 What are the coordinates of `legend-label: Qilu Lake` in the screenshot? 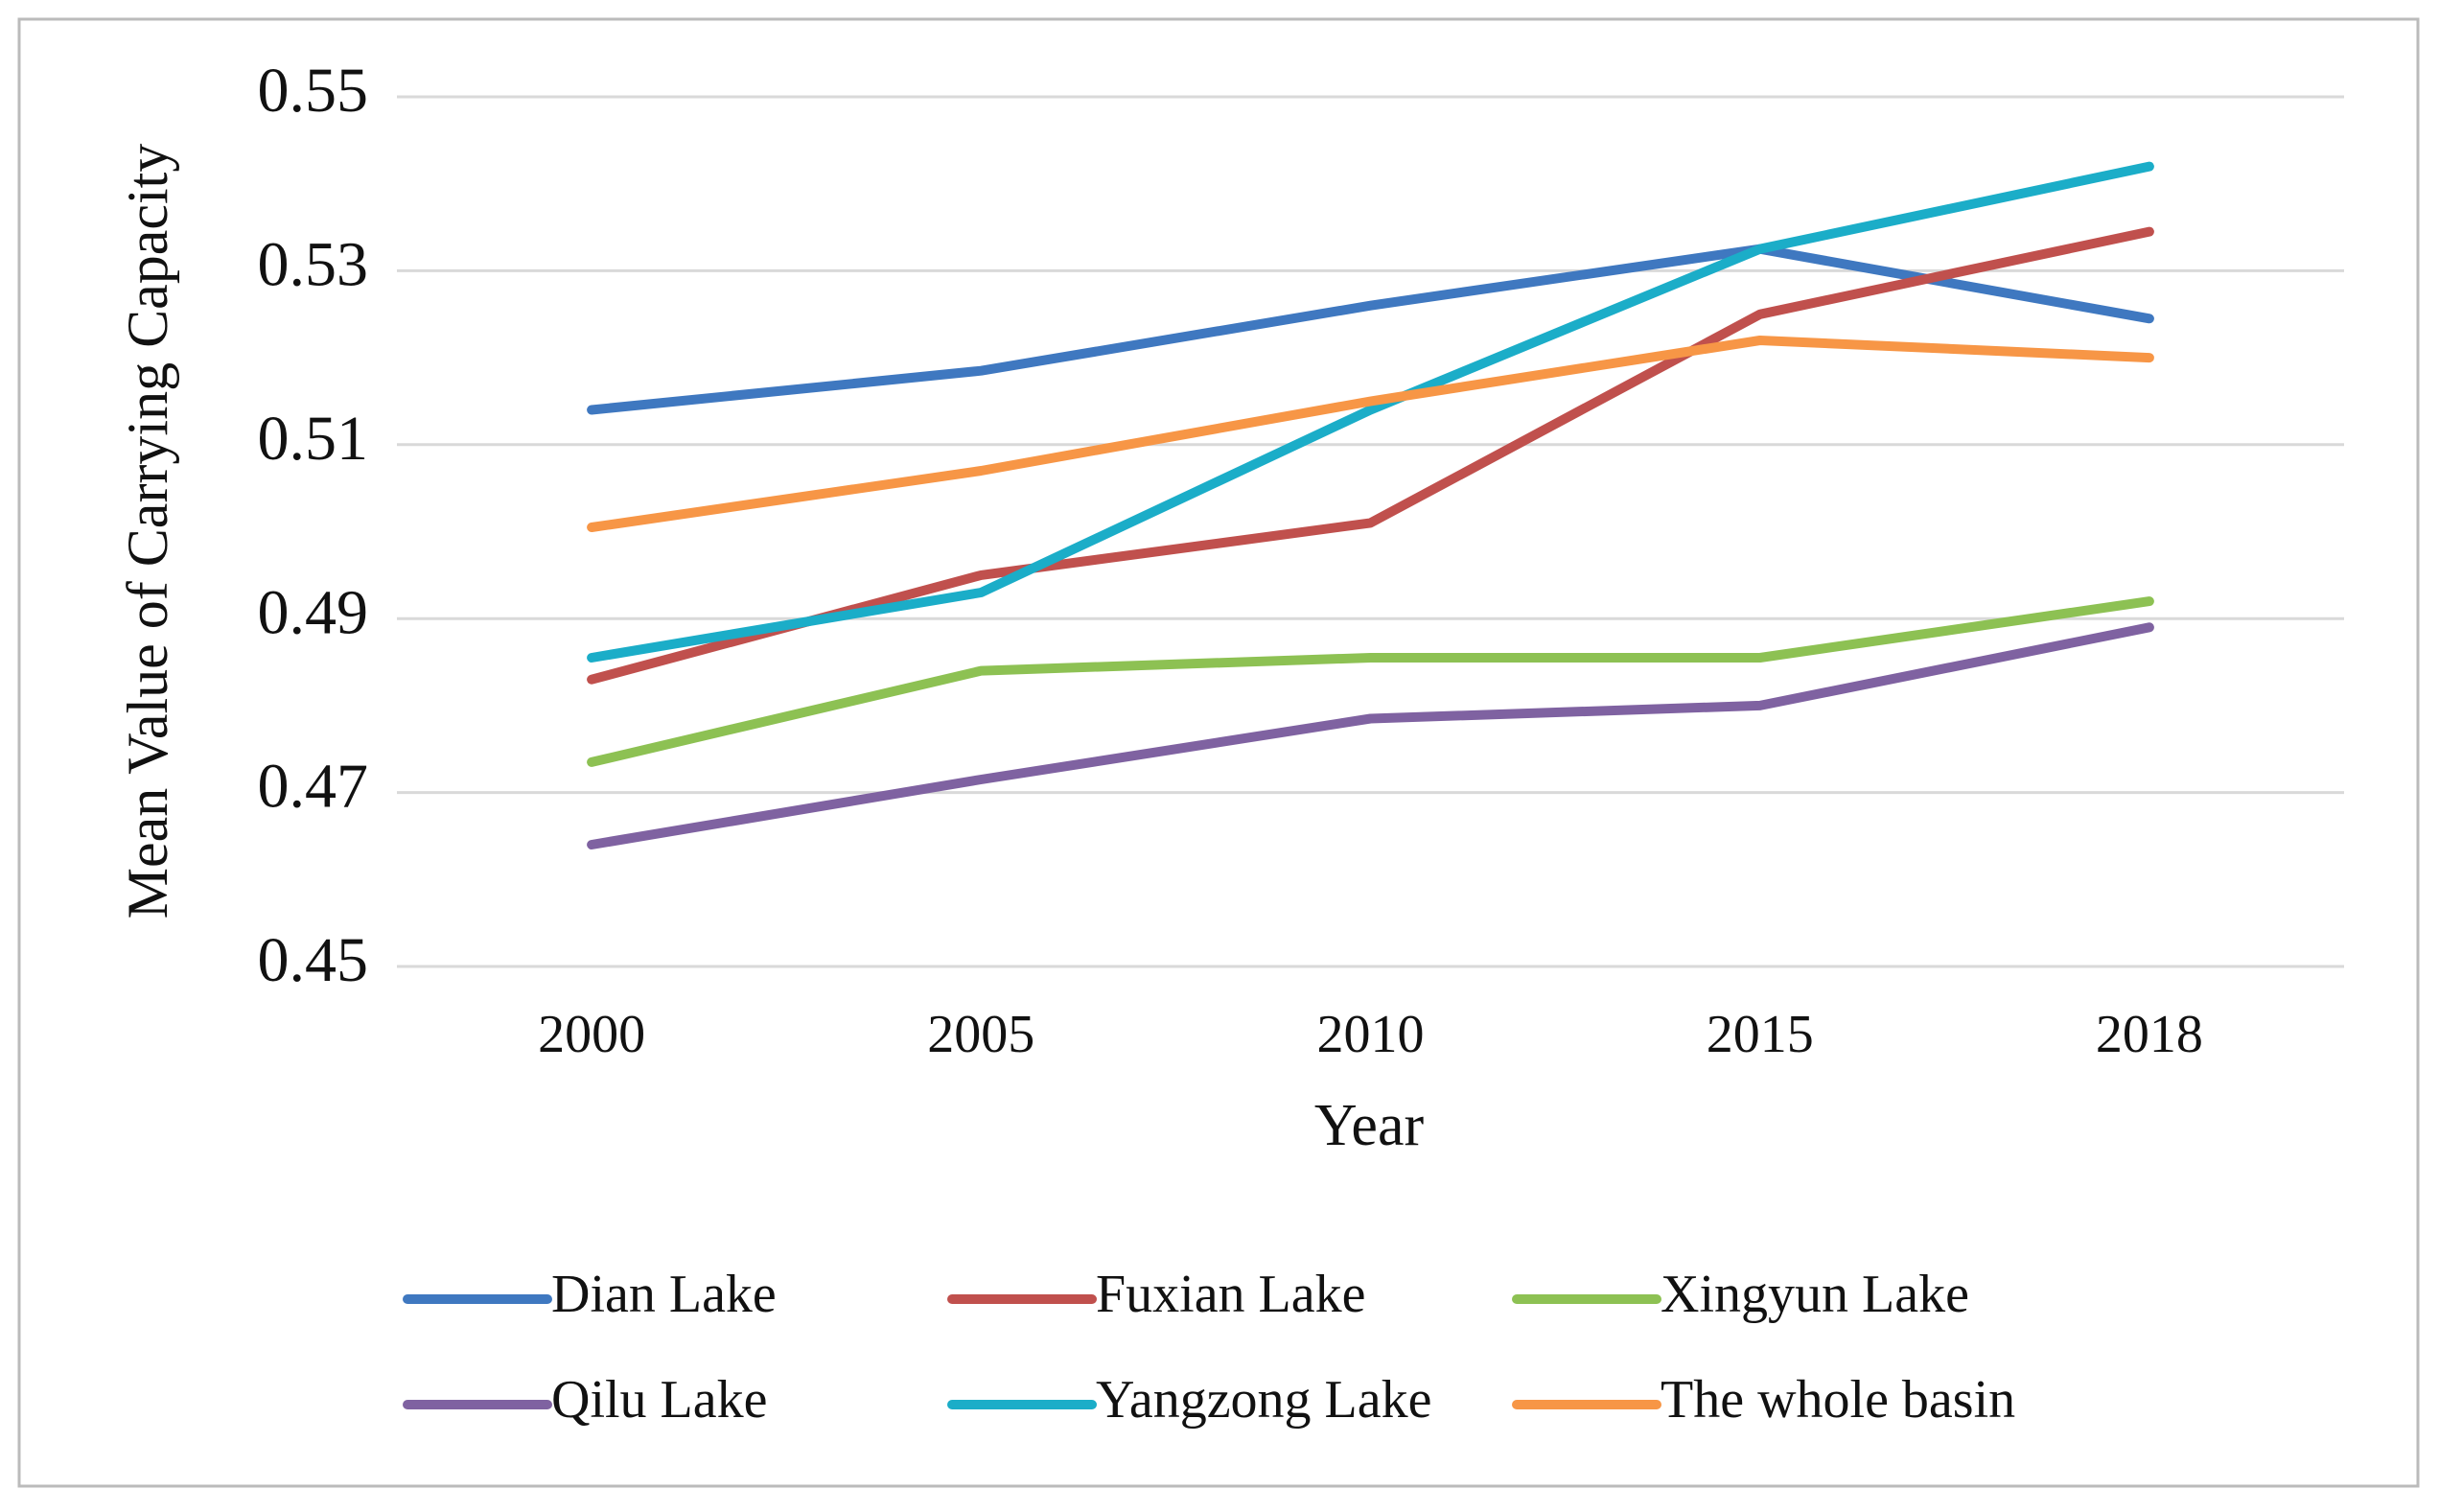 It's located at (659, 1400).